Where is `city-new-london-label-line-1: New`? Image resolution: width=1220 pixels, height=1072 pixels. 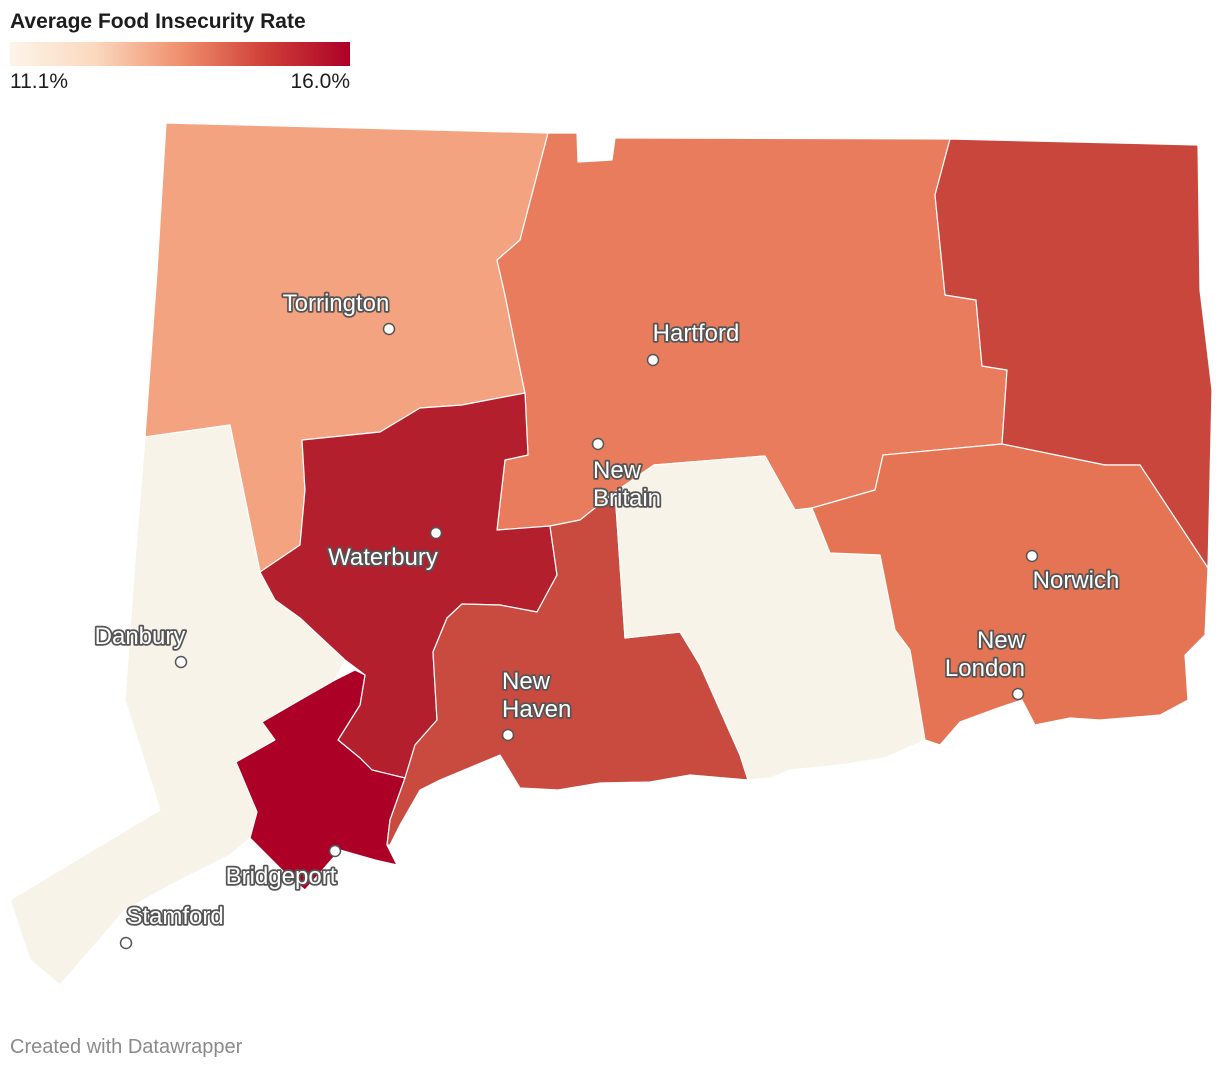 city-new-london-label-line-1: New is located at coordinates (1001, 640).